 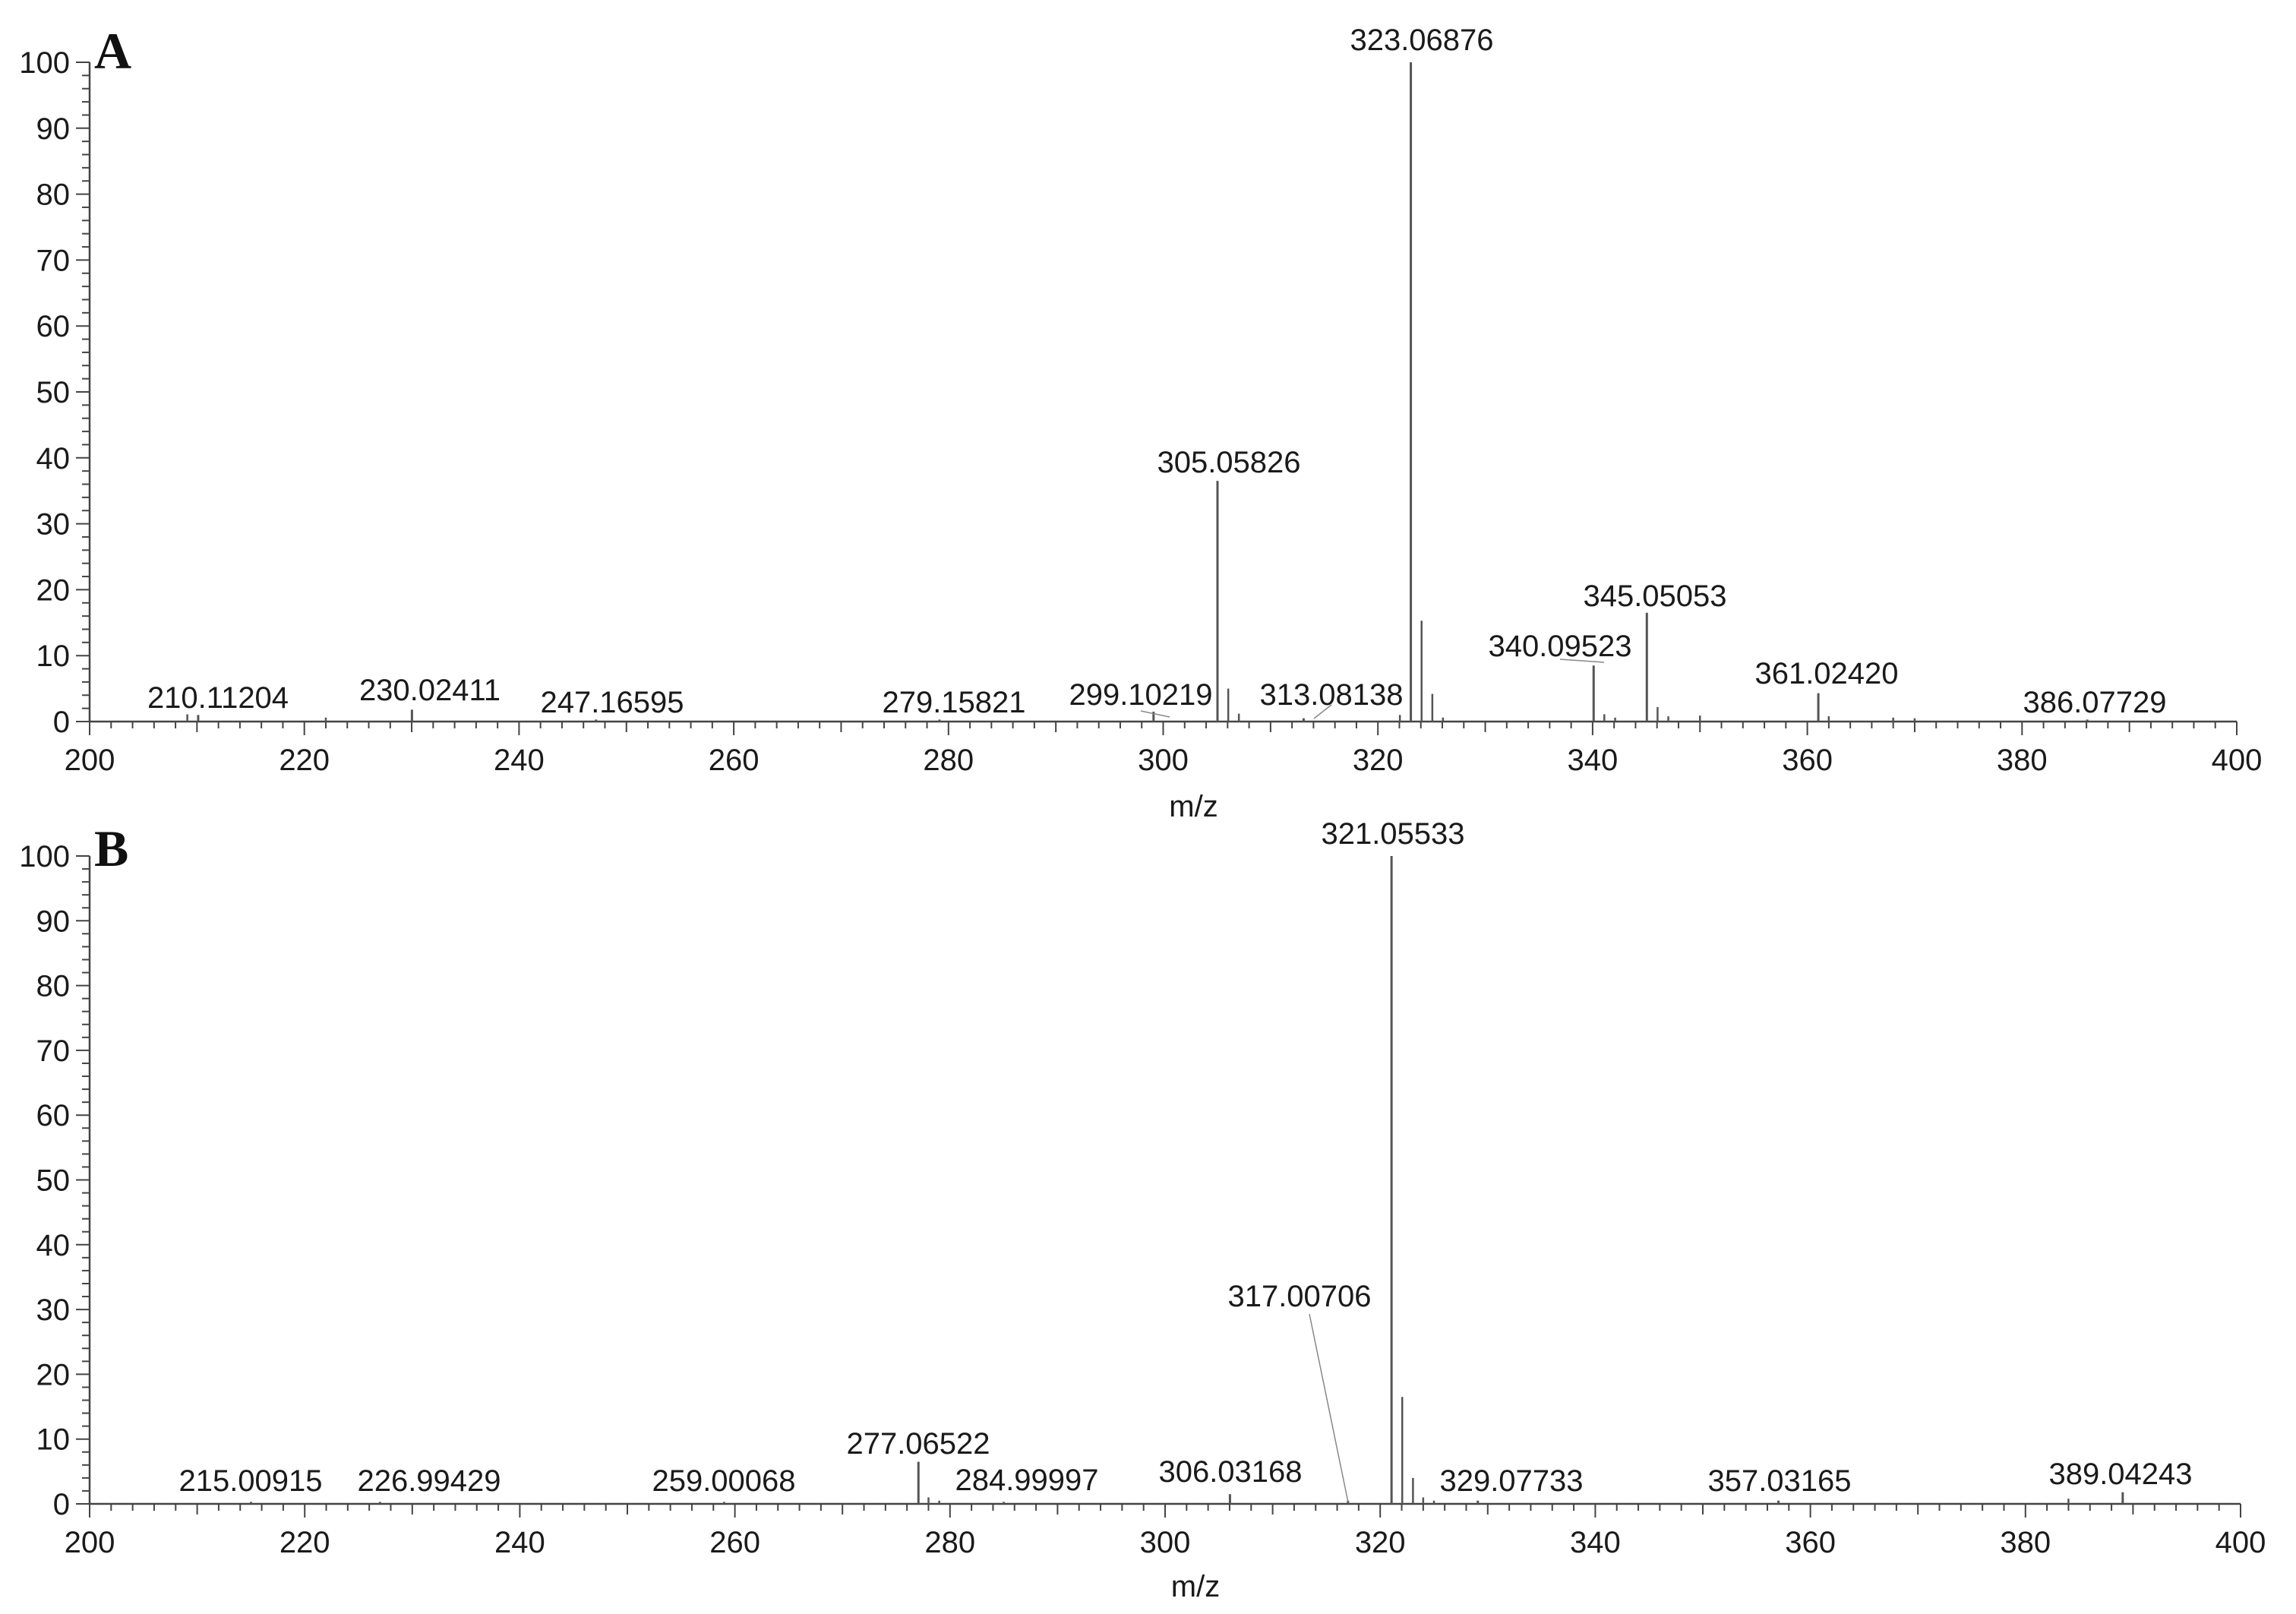 I want to click on peak-label: 279.15821, so click(x=953, y=702).